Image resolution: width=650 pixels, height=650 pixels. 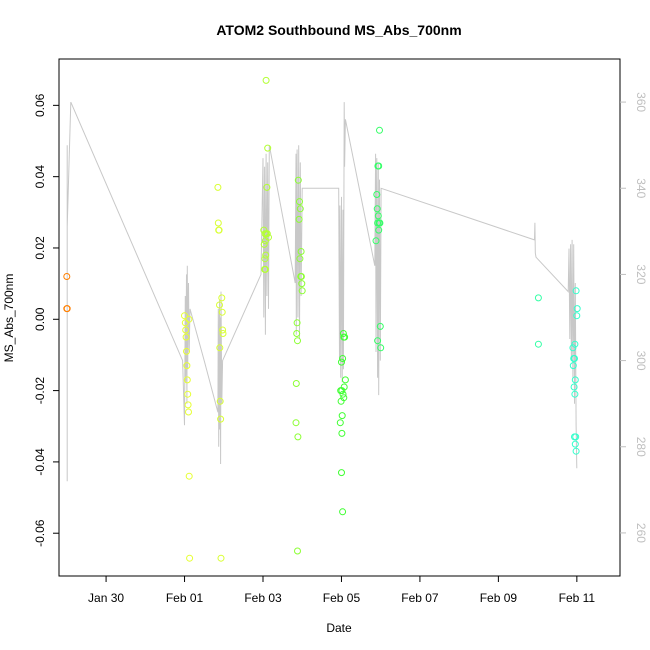 What do you see at coordinates (339, 628) in the screenshot?
I see `x-axis-label: Date` at bounding box center [339, 628].